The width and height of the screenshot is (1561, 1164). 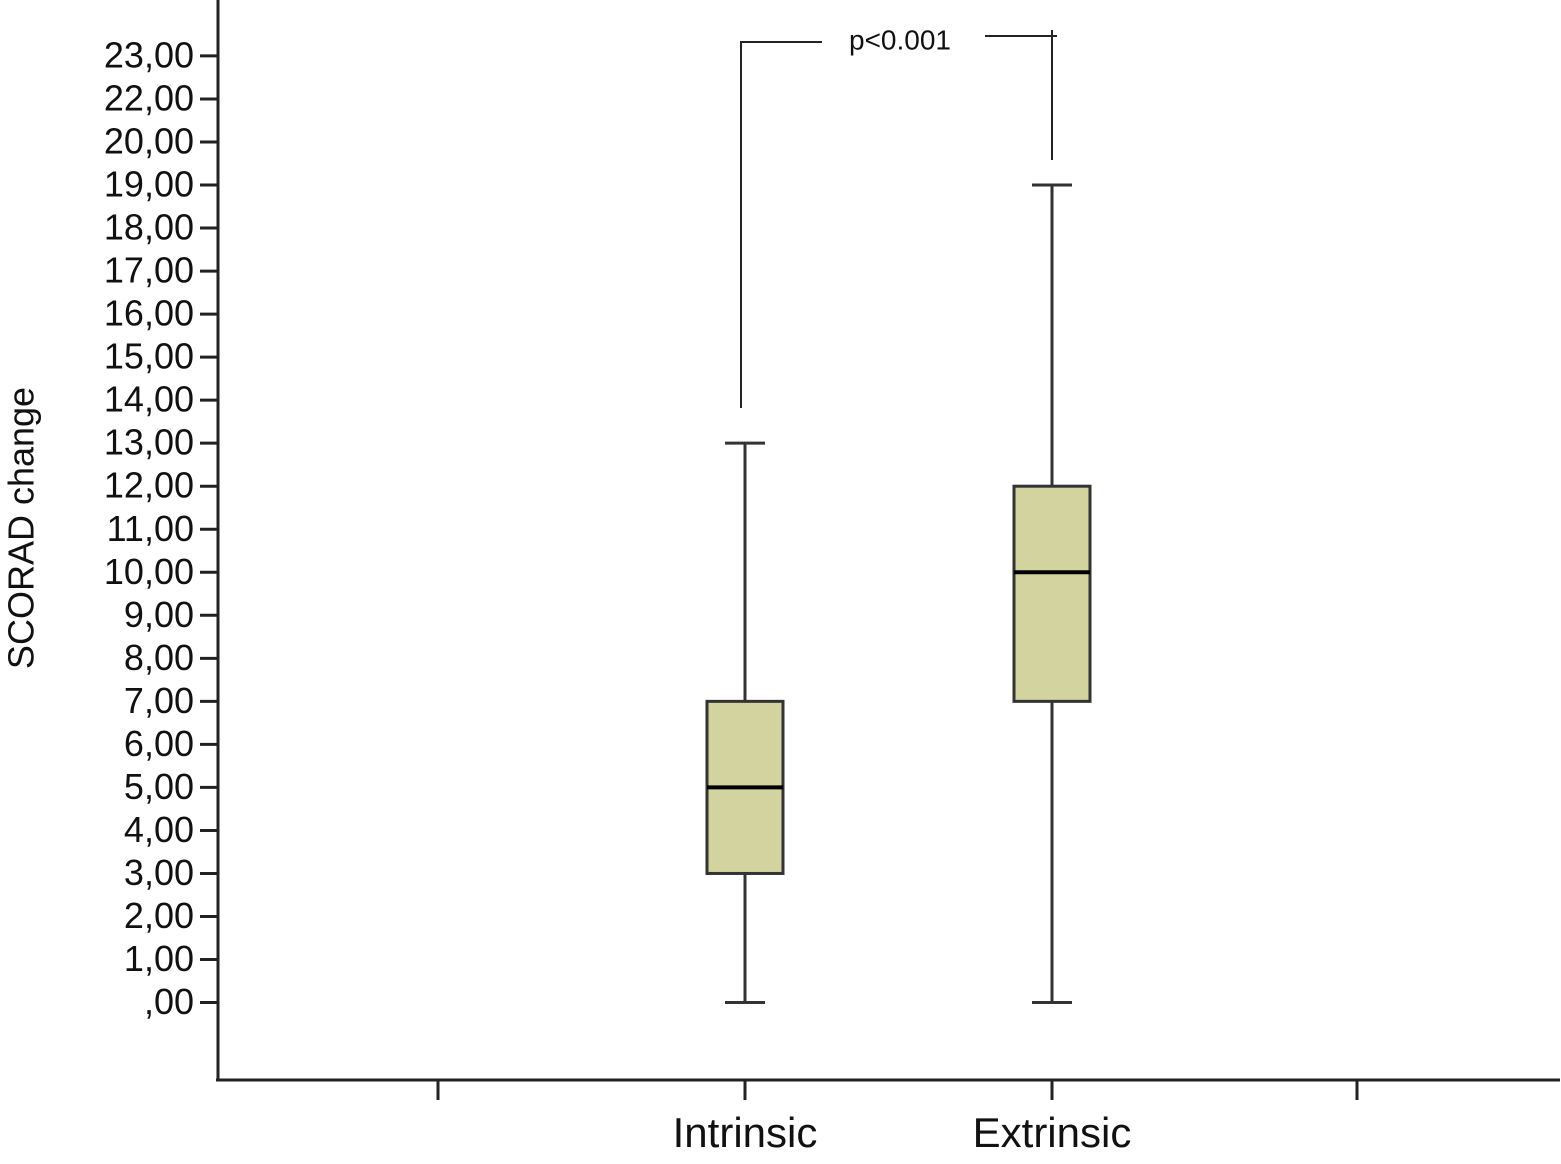 What do you see at coordinates (159, 700) in the screenshot?
I see `y-tick-label: 7,00` at bounding box center [159, 700].